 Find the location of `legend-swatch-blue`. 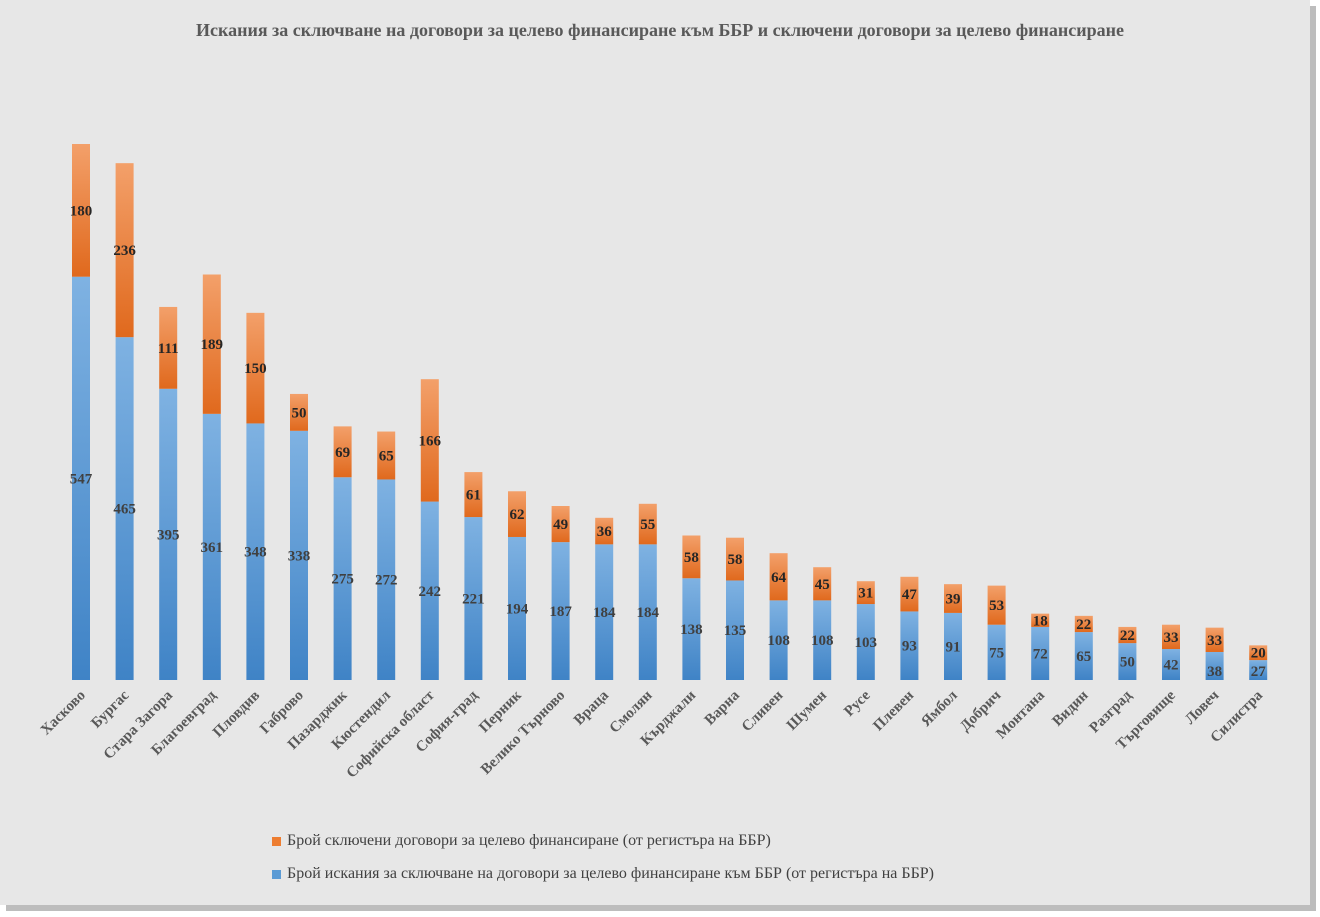

legend-swatch-blue is located at coordinates (276, 874).